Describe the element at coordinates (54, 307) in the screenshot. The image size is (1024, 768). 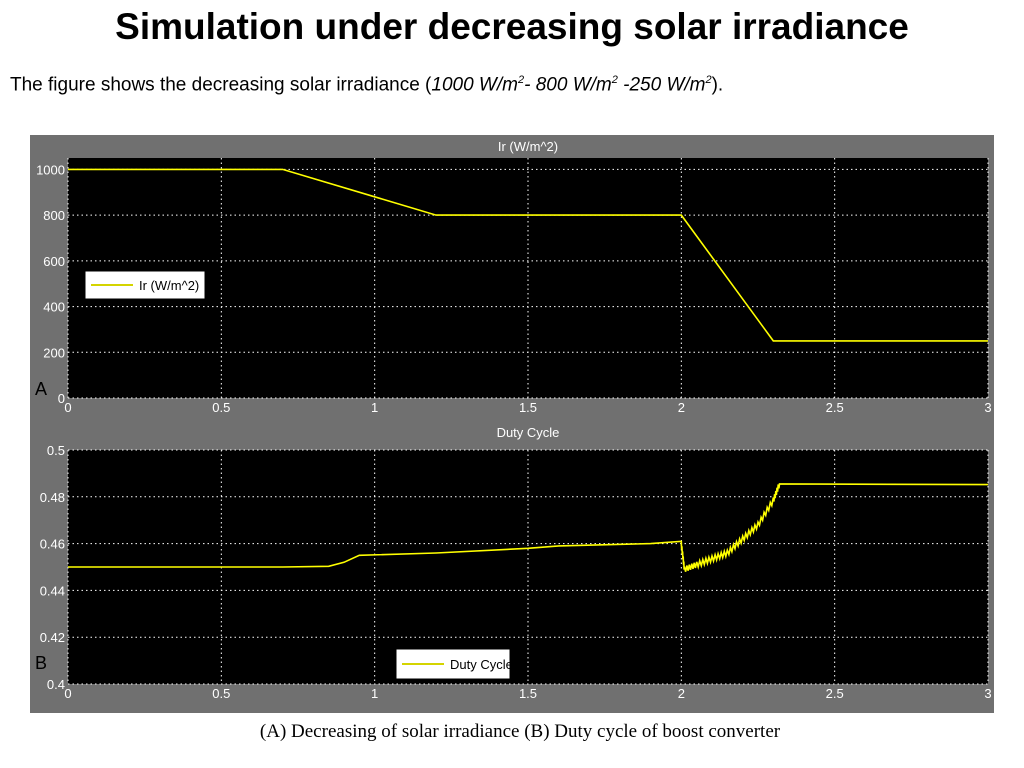
I see `y-tick-label: 400` at that location.